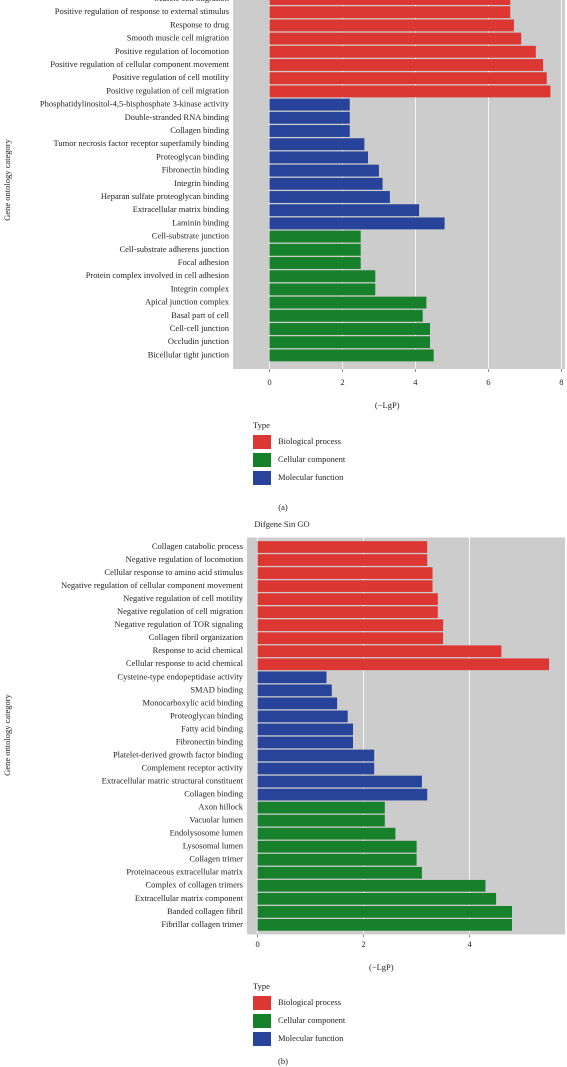  Describe the element at coordinates (283, 507) in the screenshot. I see `panel-caption: (a)` at that location.